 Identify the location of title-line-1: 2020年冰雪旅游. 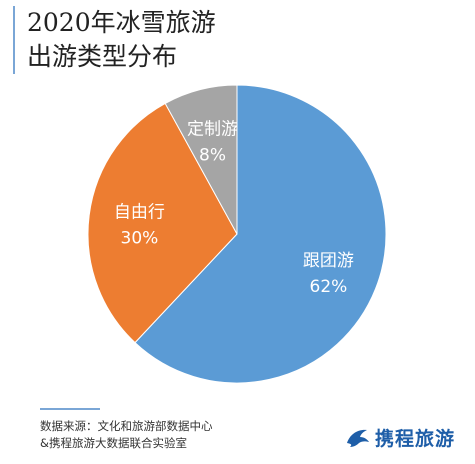
(121, 22).